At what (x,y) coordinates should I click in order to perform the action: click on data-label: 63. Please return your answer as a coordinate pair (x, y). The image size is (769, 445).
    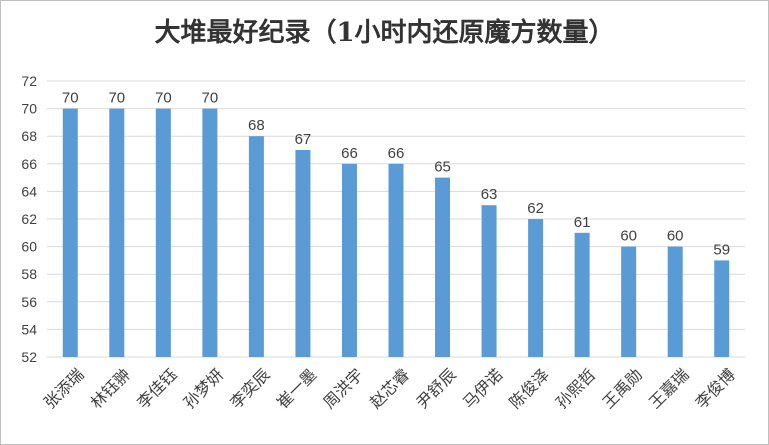
    Looking at the image, I should click on (489, 194).